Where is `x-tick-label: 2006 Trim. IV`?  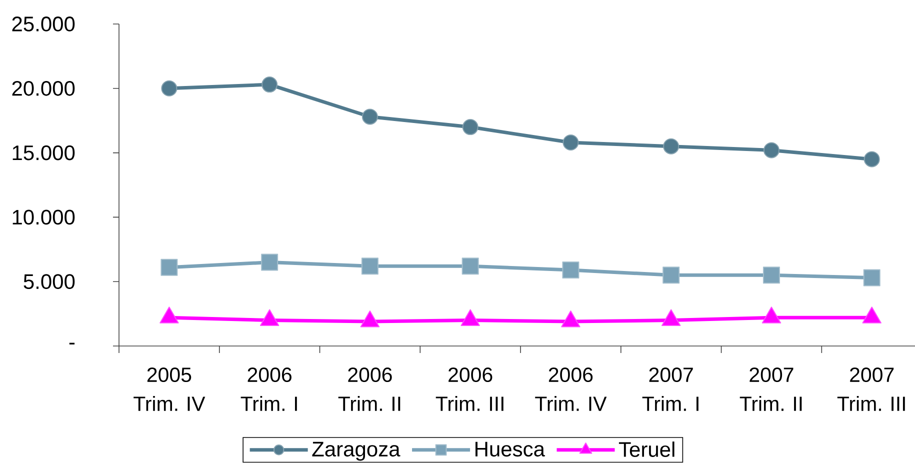 x-tick-label: 2006 Trim. IV is located at coordinates (571, 389).